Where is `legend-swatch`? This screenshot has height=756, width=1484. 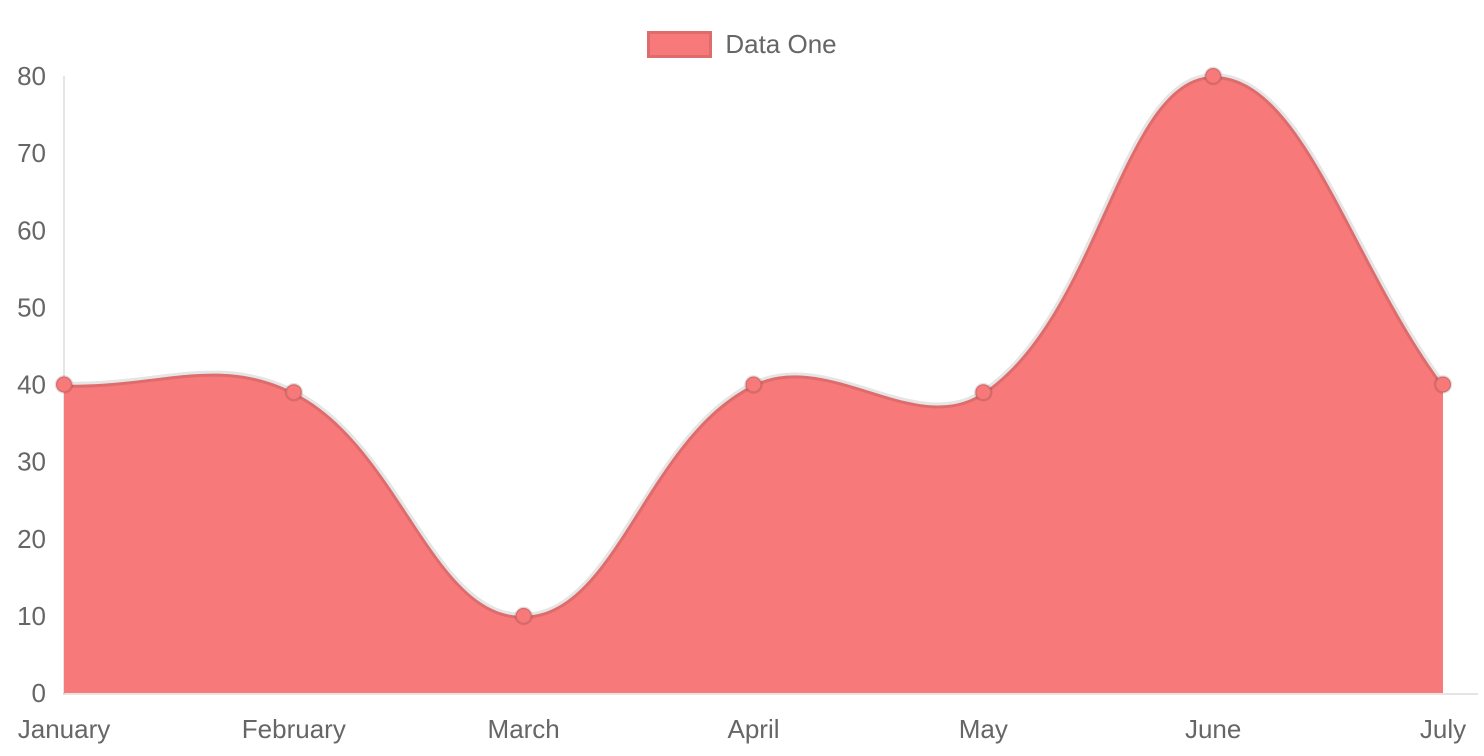
legend-swatch is located at coordinates (680, 44).